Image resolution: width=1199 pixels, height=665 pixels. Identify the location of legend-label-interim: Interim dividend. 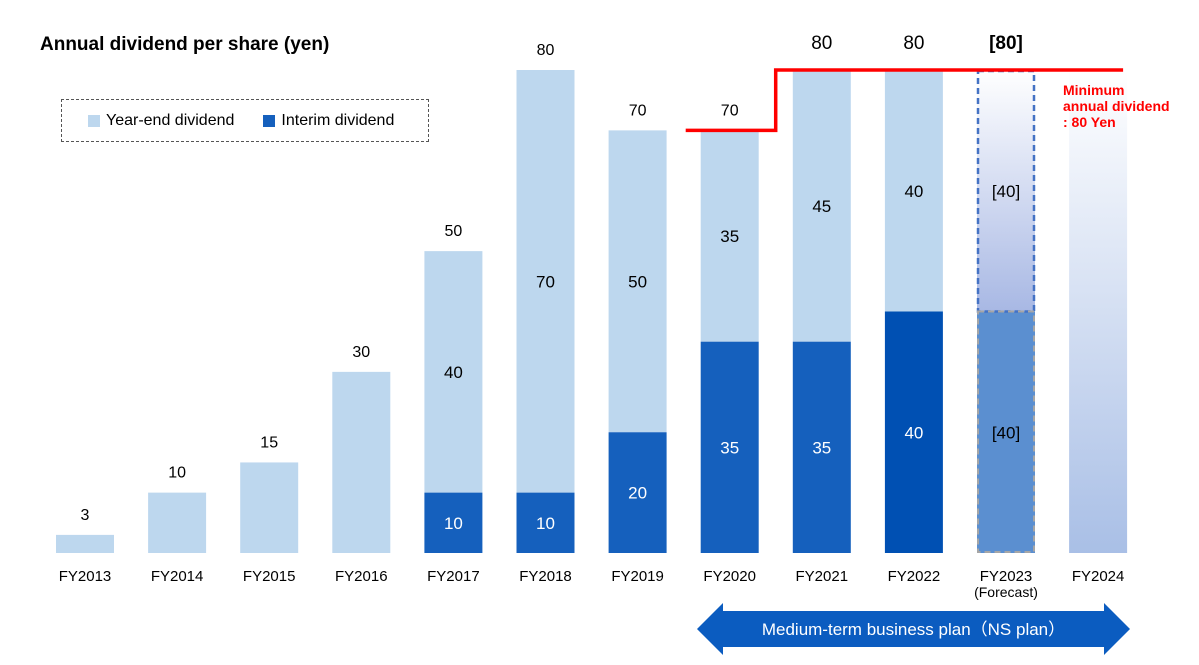
(338, 120).